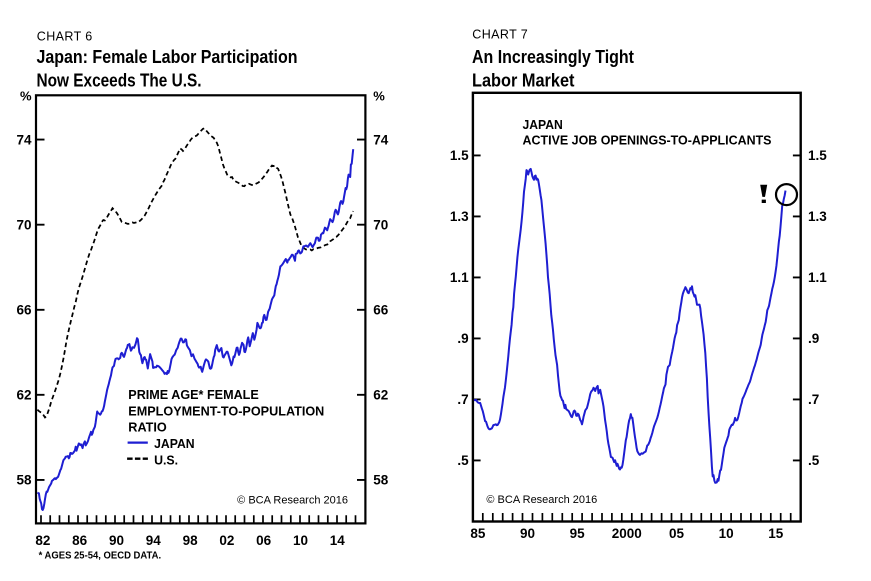 The height and width of the screenshot is (581, 871). What do you see at coordinates (627, 533) in the screenshot?
I see `svg-text: 2000` at bounding box center [627, 533].